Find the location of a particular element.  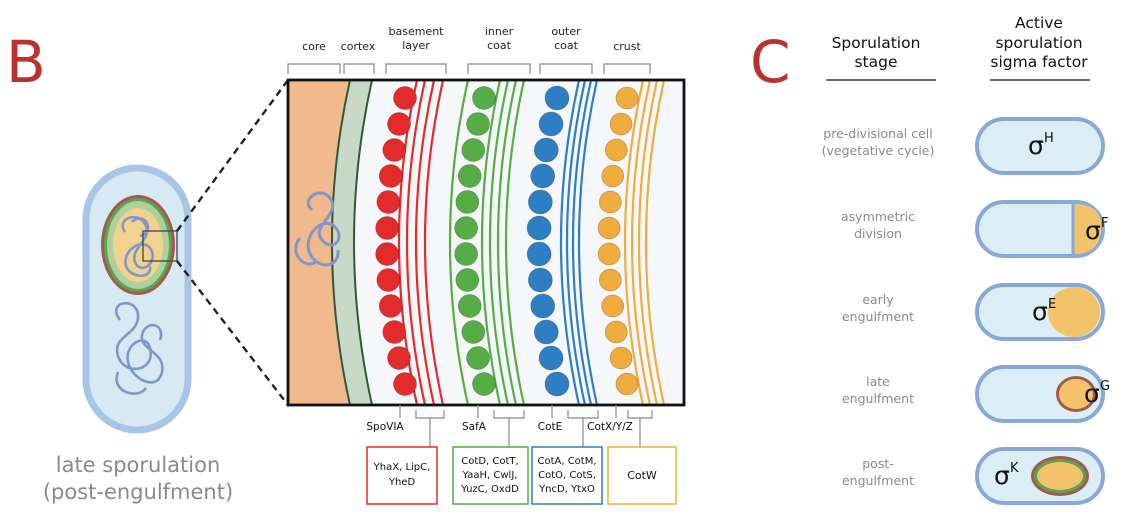

stage-row-2: early engulfment σ E is located at coordinates (973, 312).